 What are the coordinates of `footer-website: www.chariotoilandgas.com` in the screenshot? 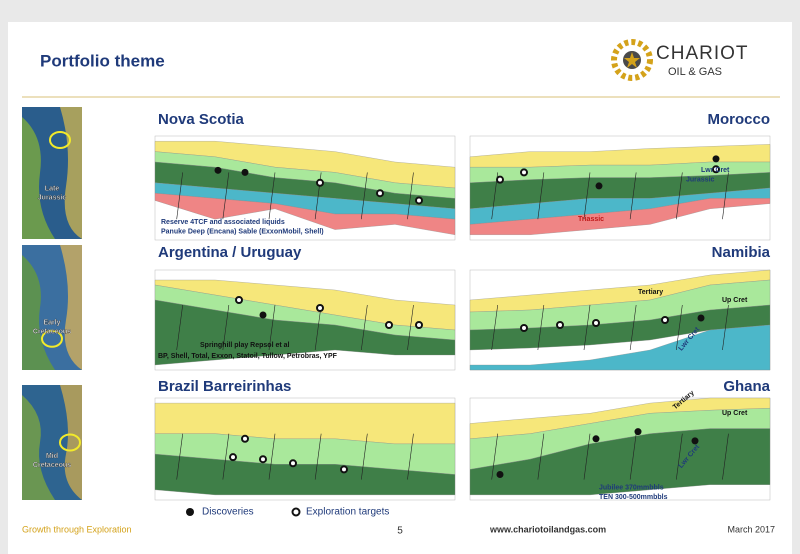 It's located at (547, 529).